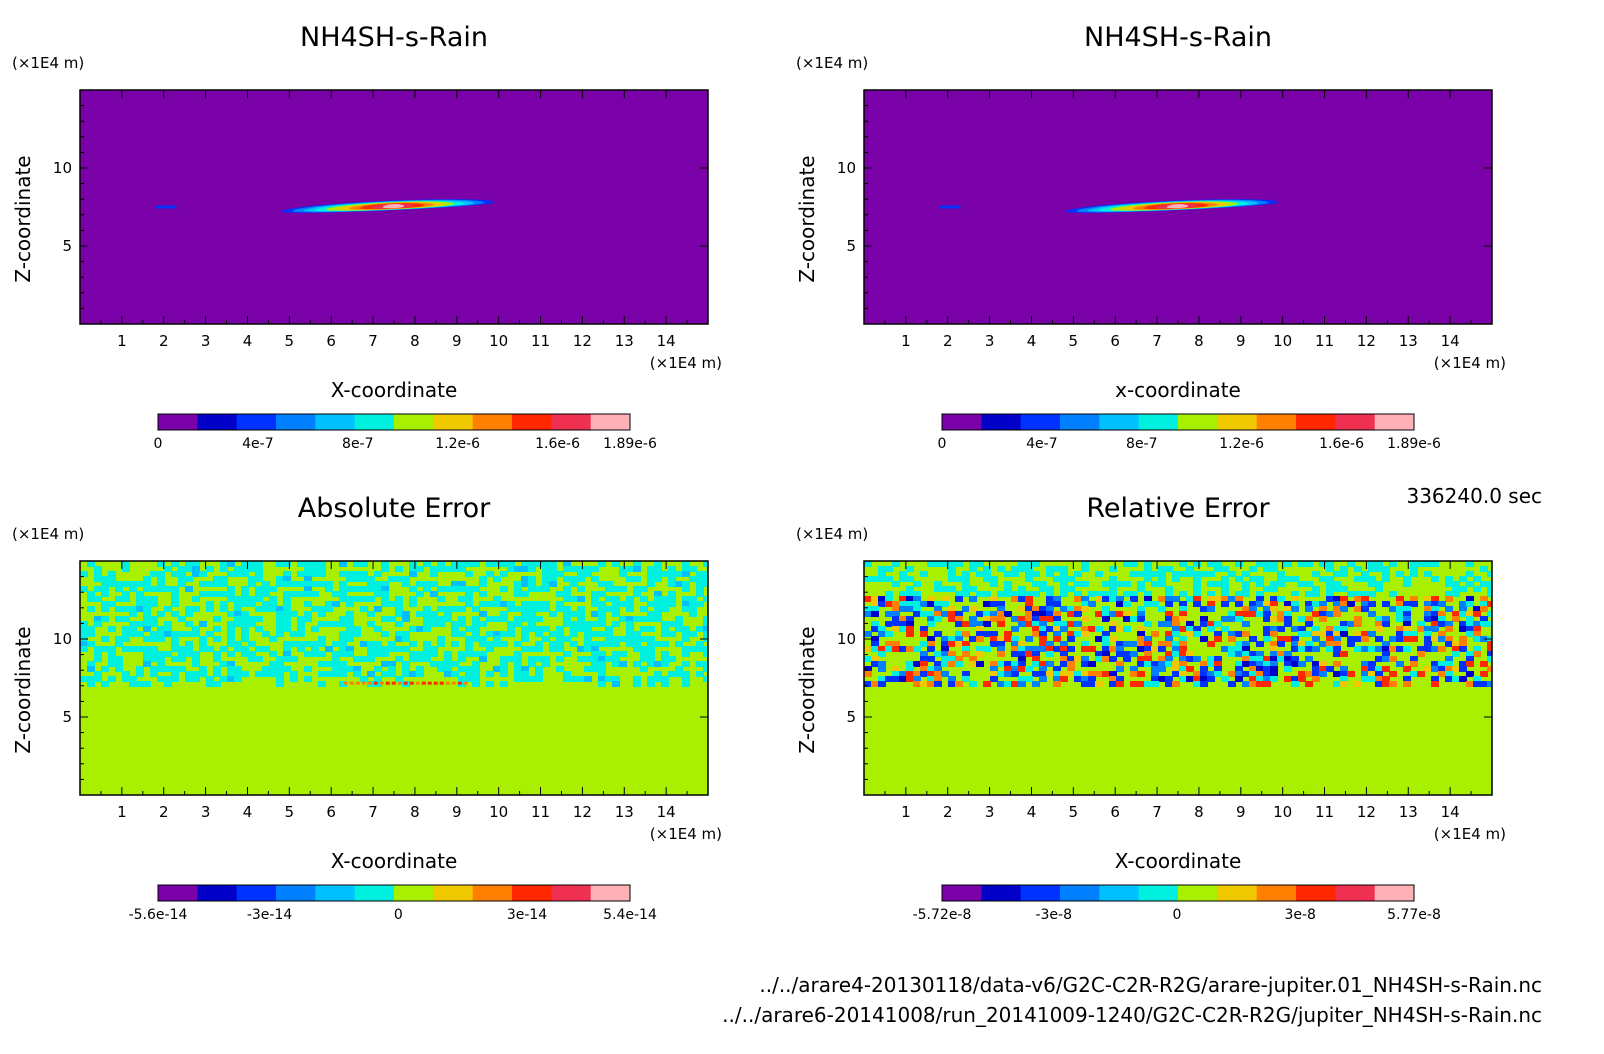 This screenshot has width=1604, height=1054. What do you see at coordinates (1324, 341) in the screenshot?
I see `x-tick-label: 11` at bounding box center [1324, 341].